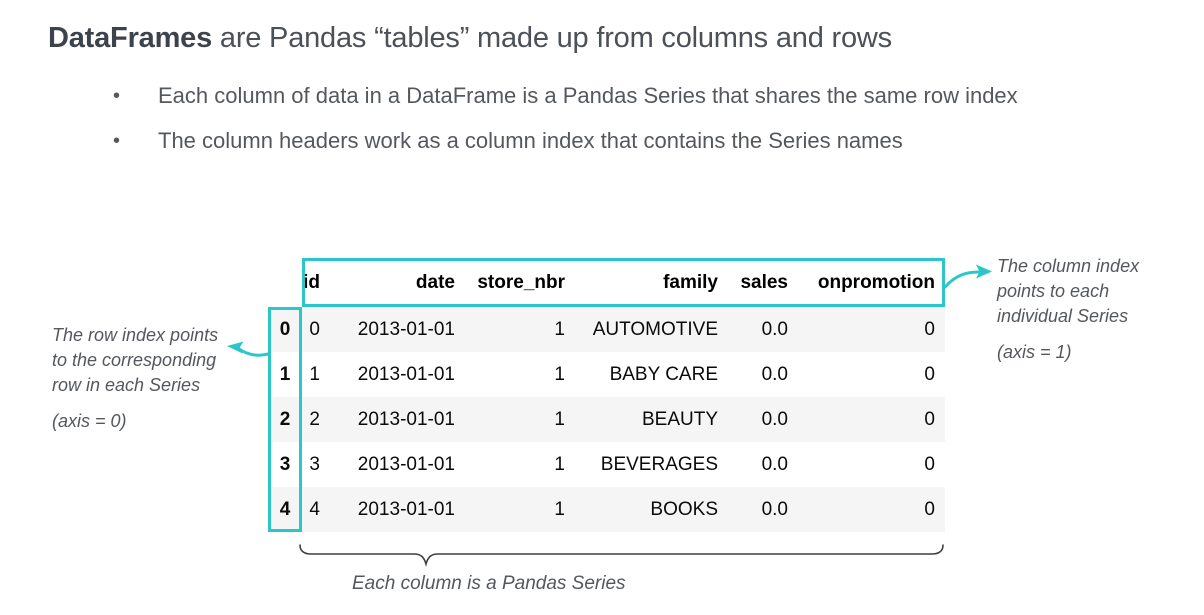 Image resolution: width=1204 pixels, height=615 pixels. What do you see at coordinates (134, 360) in the screenshot?
I see `annotation-line: to the corresponding` at bounding box center [134, 360].